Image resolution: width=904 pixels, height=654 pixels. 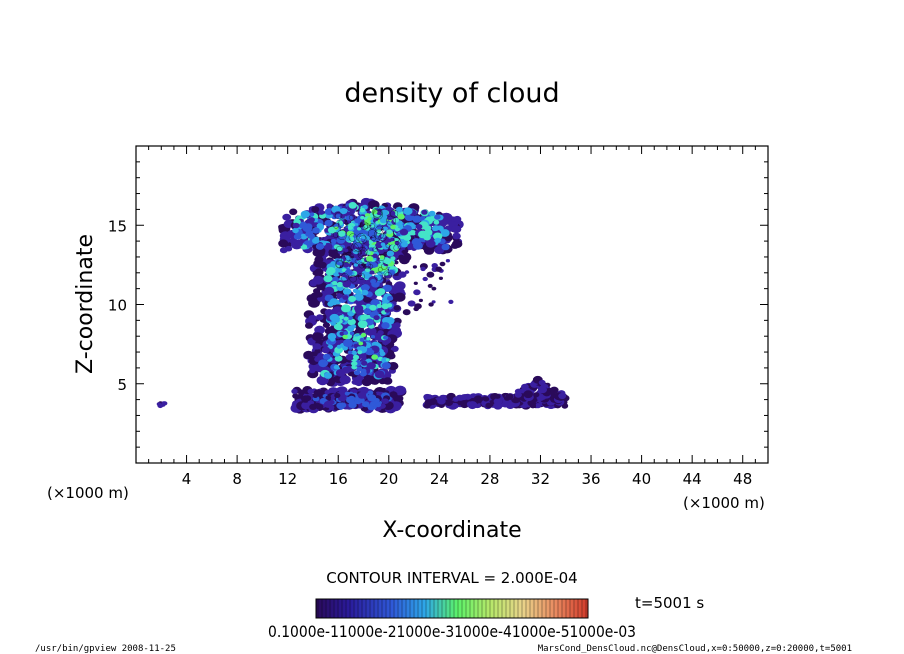 I want to click on x-axis-label: X-coordinate, so click(x=451, y=530).